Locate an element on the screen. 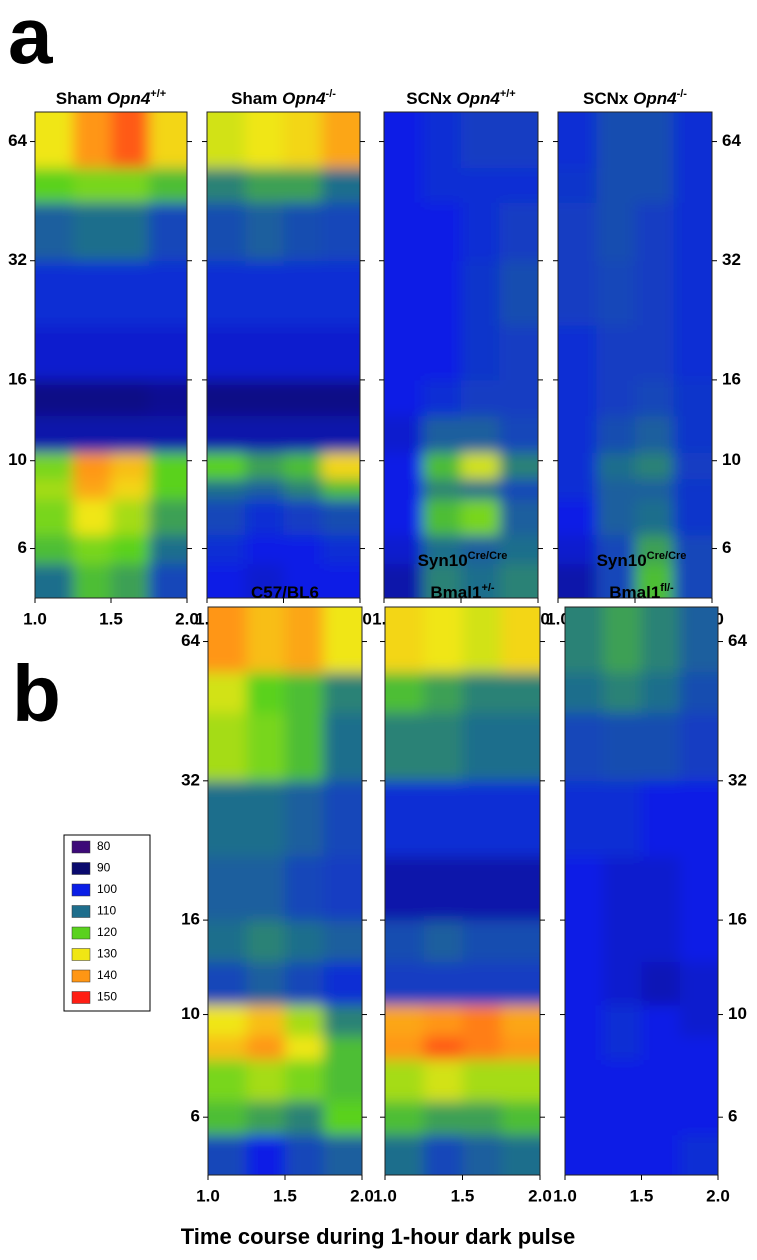 The image size is (757, 1260). title-part: C57/BL6 is located at coordinates (285, 592).